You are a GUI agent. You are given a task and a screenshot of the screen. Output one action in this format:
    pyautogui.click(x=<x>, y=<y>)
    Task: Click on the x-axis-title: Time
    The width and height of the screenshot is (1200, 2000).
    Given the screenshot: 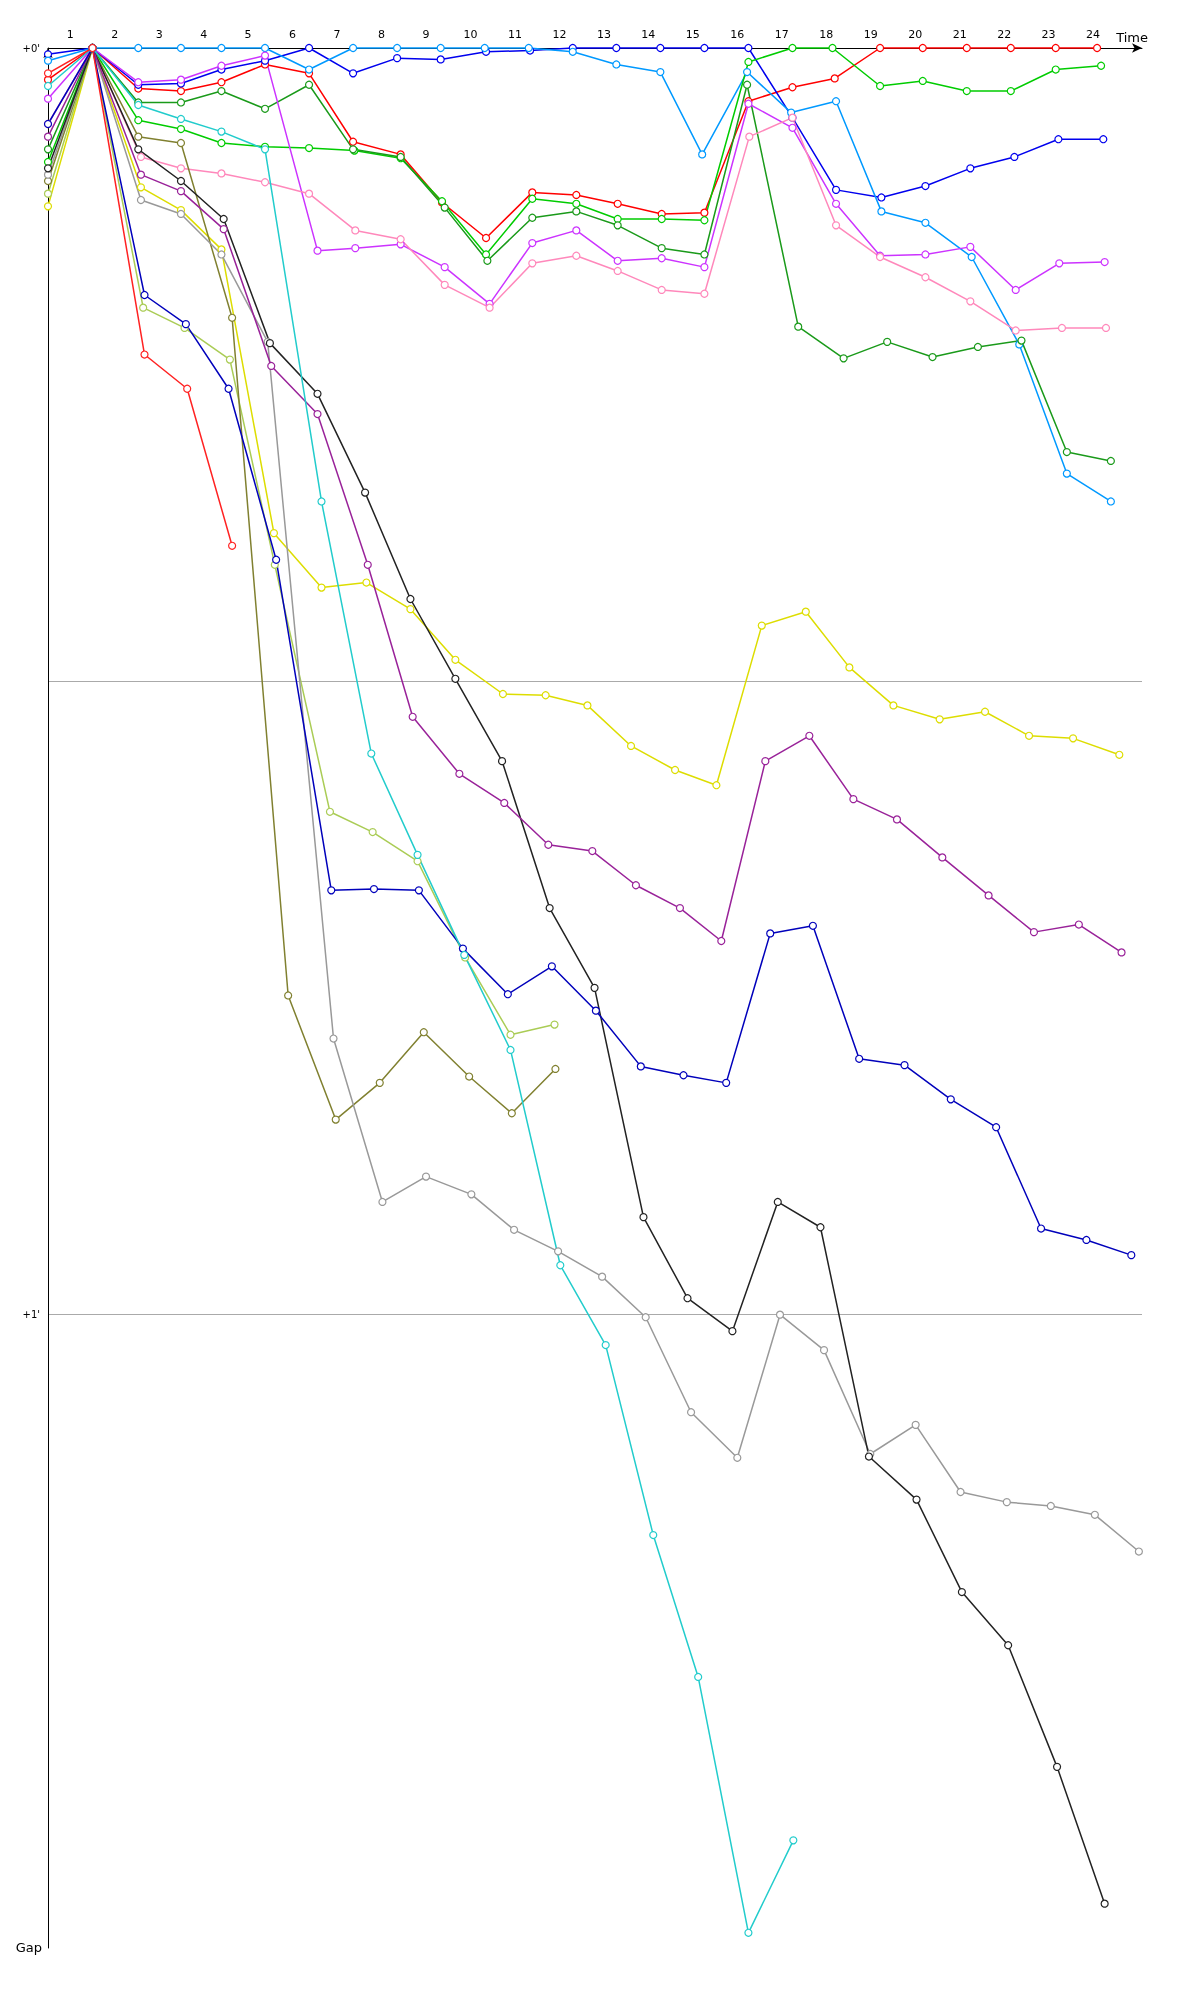 What is the action you would take?
    pyautogui.click(x=1131, y=37)
    